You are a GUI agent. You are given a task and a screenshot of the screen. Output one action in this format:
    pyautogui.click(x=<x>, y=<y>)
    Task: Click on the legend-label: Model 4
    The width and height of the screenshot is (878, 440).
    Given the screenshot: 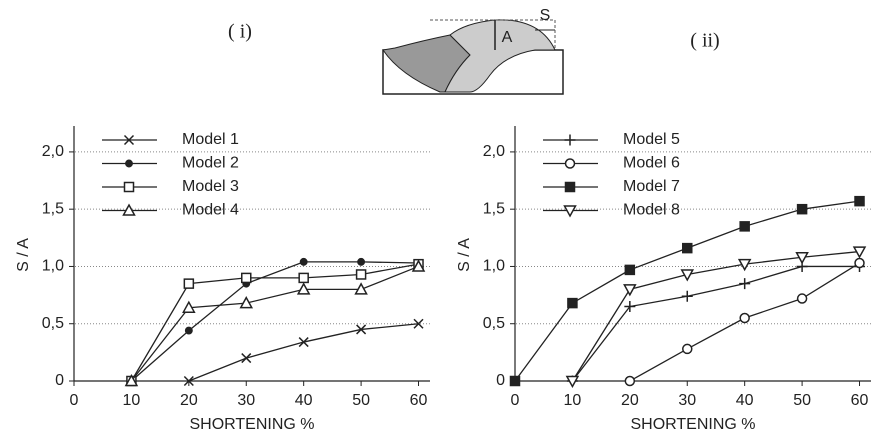 What is the action you would take?
    pyautogui.click(x=210, y=210)
    